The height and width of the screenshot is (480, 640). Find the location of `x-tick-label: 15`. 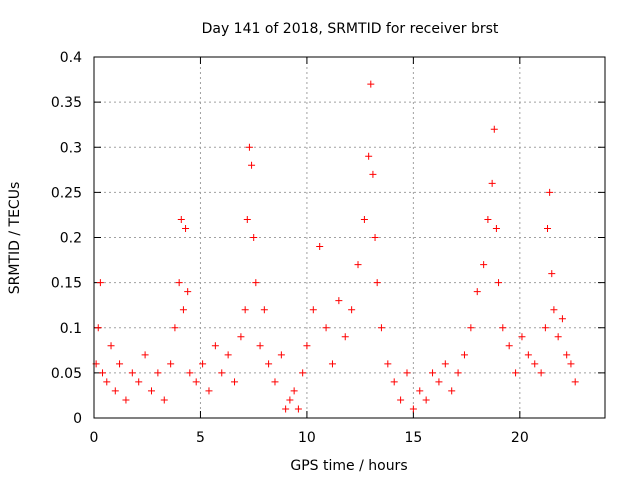

x-tick-label: 15 is located at coordinates (413, 438).